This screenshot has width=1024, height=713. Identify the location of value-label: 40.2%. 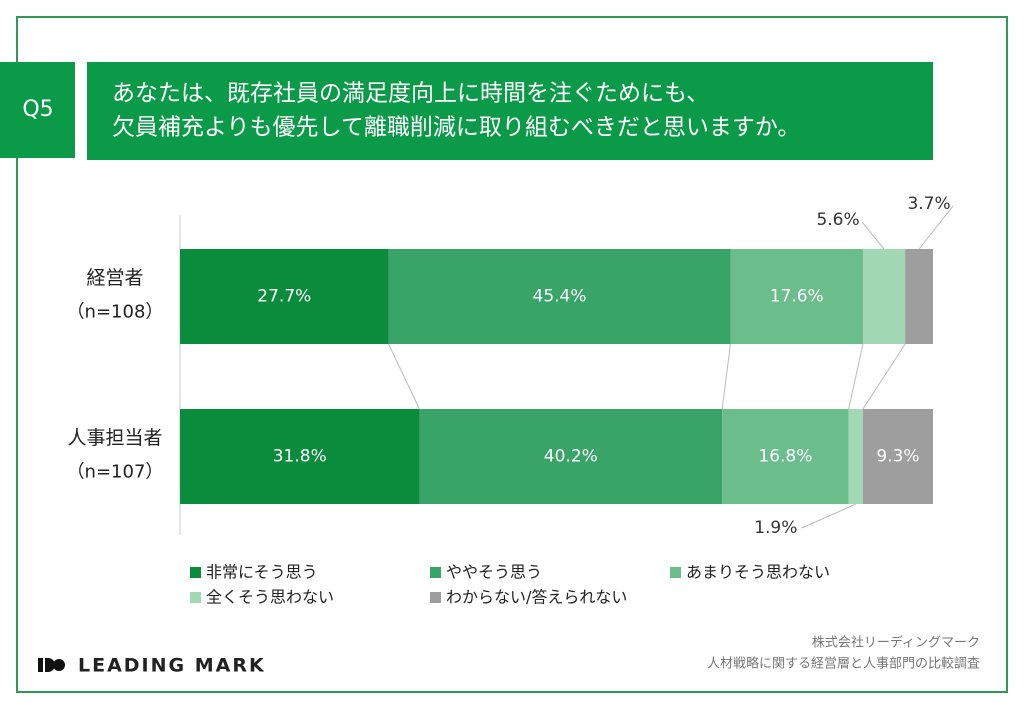
(571, 457).